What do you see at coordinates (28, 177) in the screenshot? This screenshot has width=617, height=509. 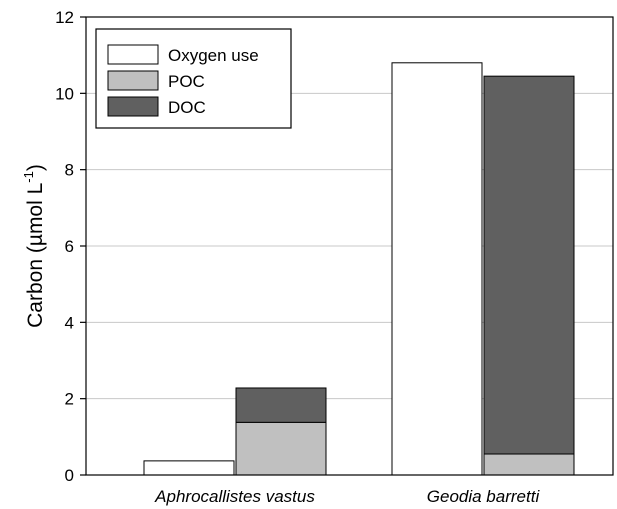 I see `y-axis-title-superscript: -1` at bounding box center [28, 177].